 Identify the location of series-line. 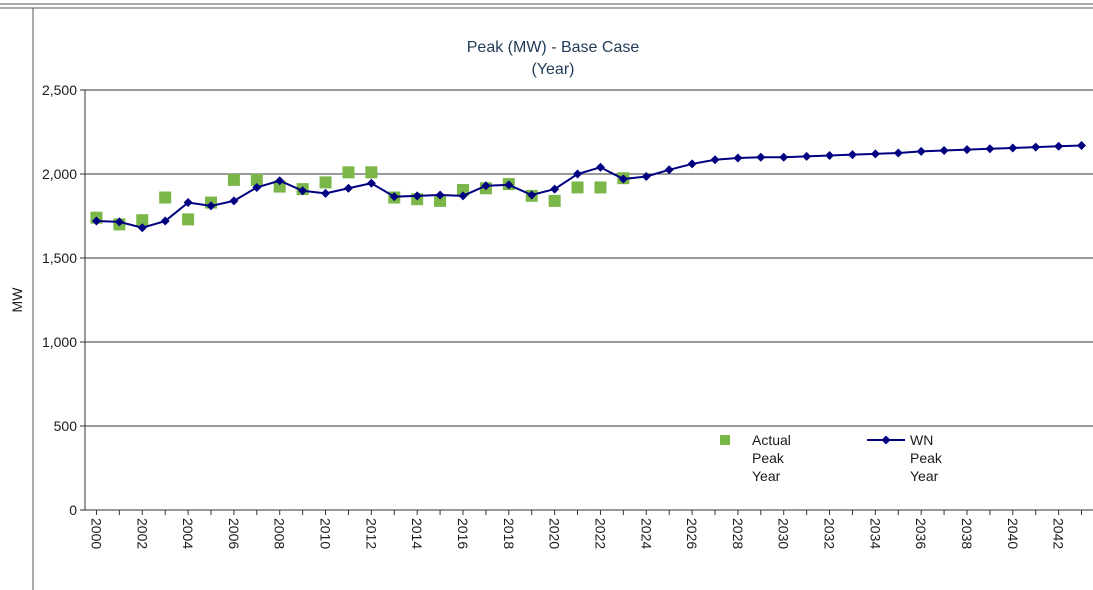
(589, 186).